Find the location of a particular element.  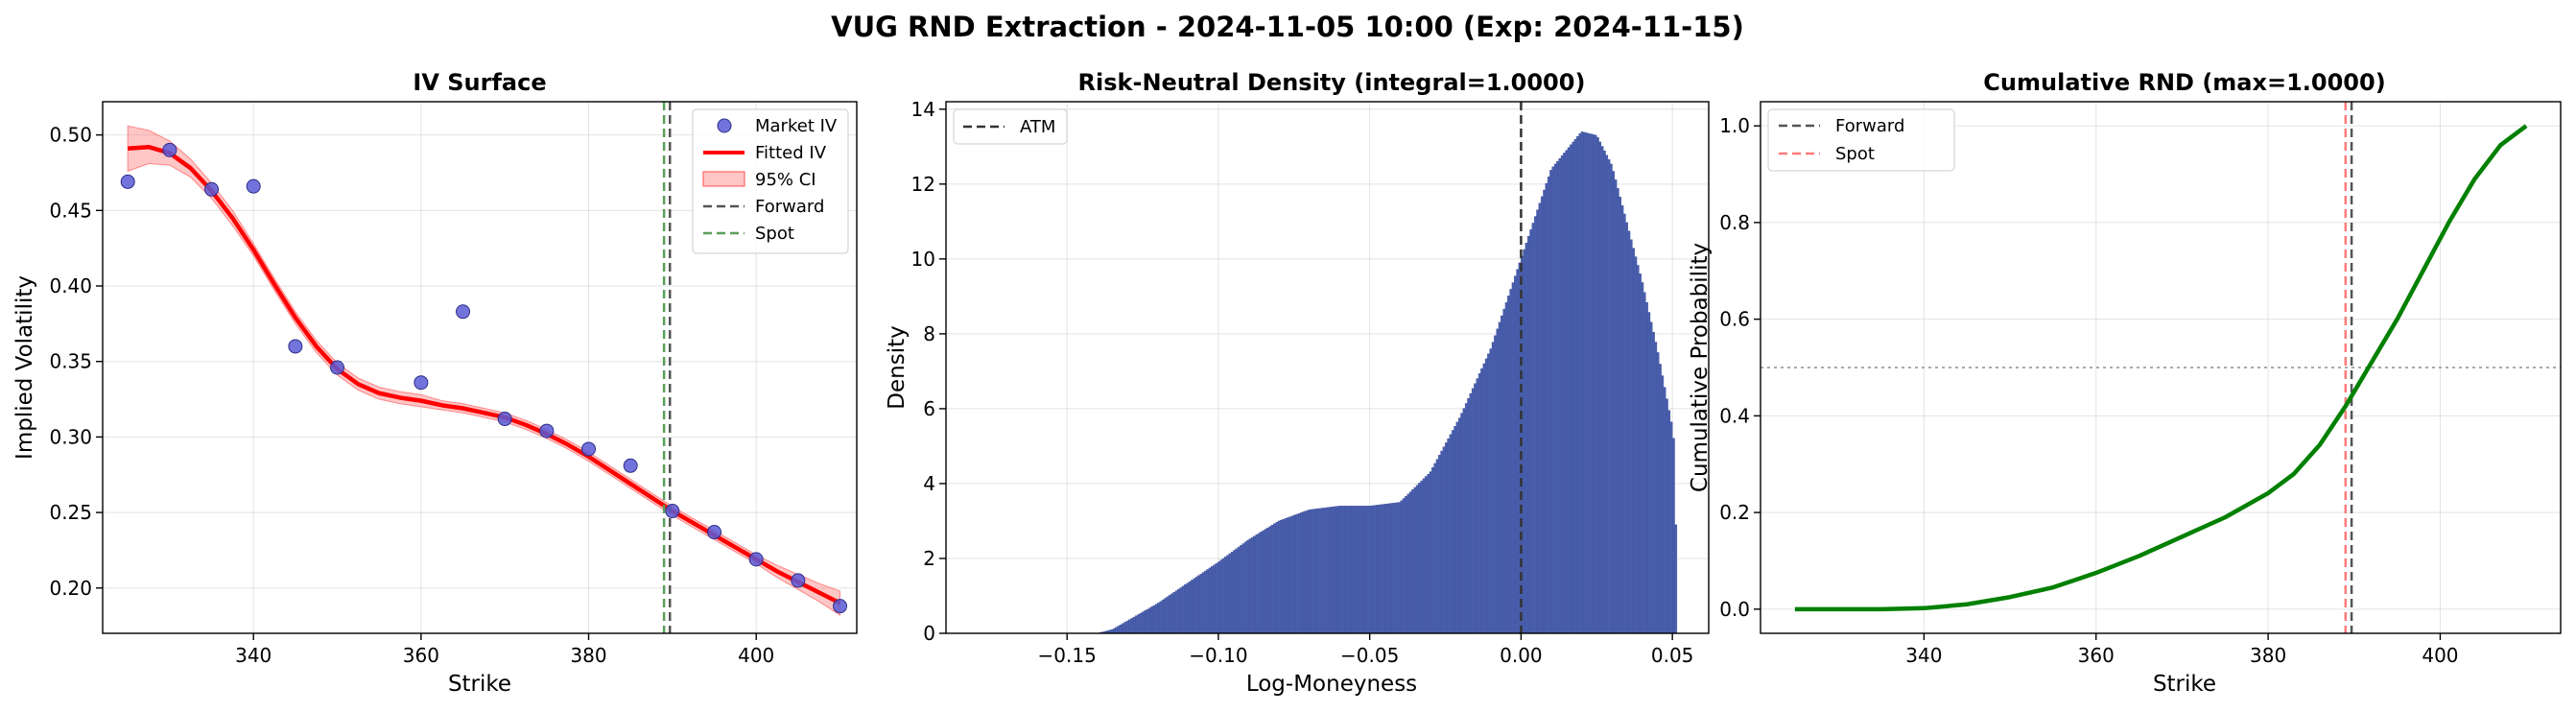

y-tick-label: 0.8 is located at coordinates (1735, 222).